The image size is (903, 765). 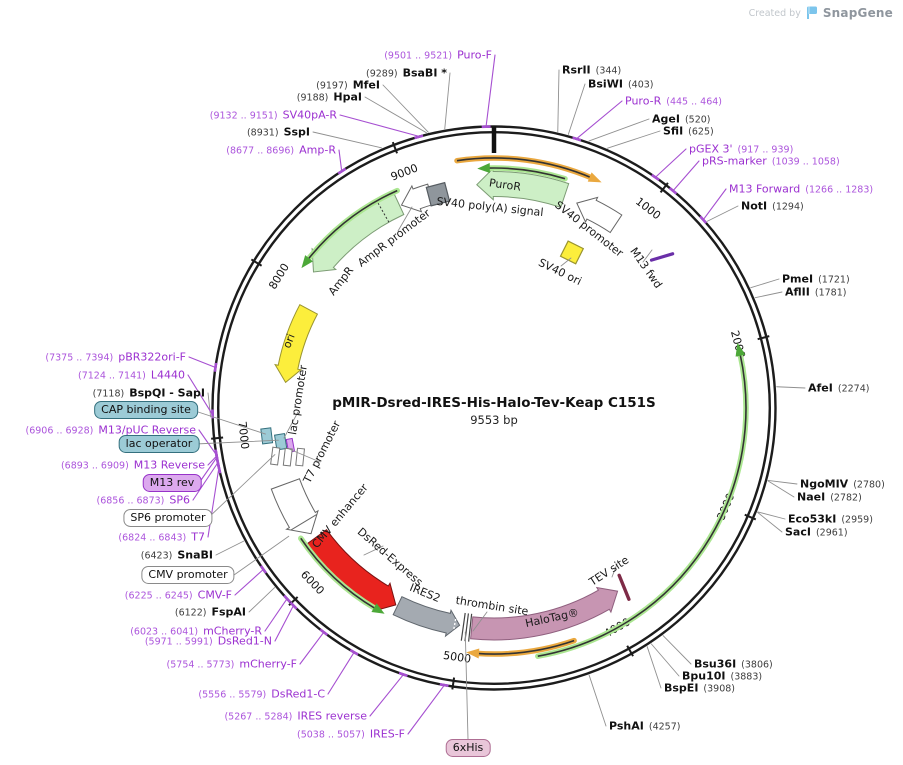 I want to click on primer-label-T7: (6824 .. 6843) T7, so click(x=161, y=537).